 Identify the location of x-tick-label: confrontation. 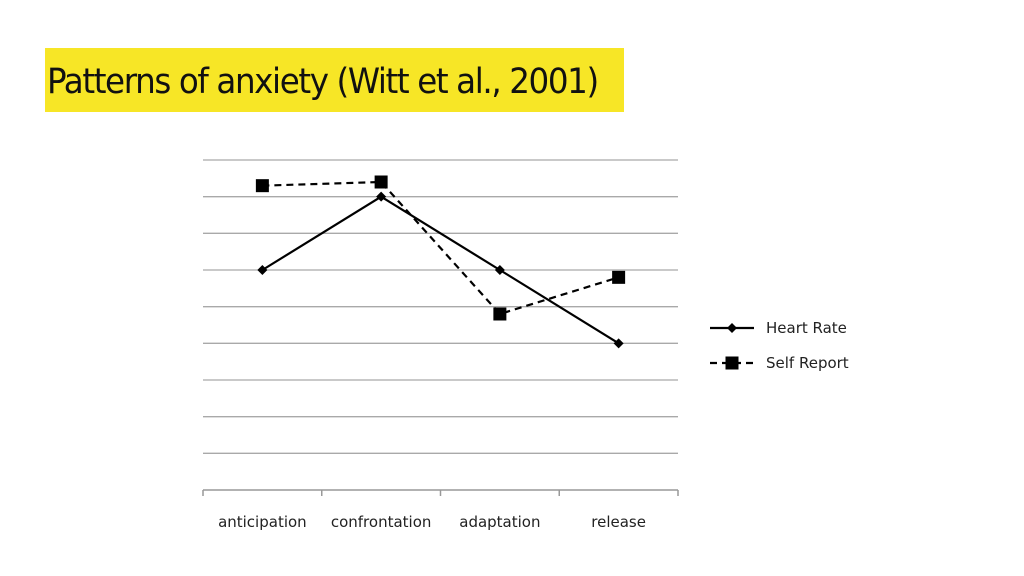
(381, 522).